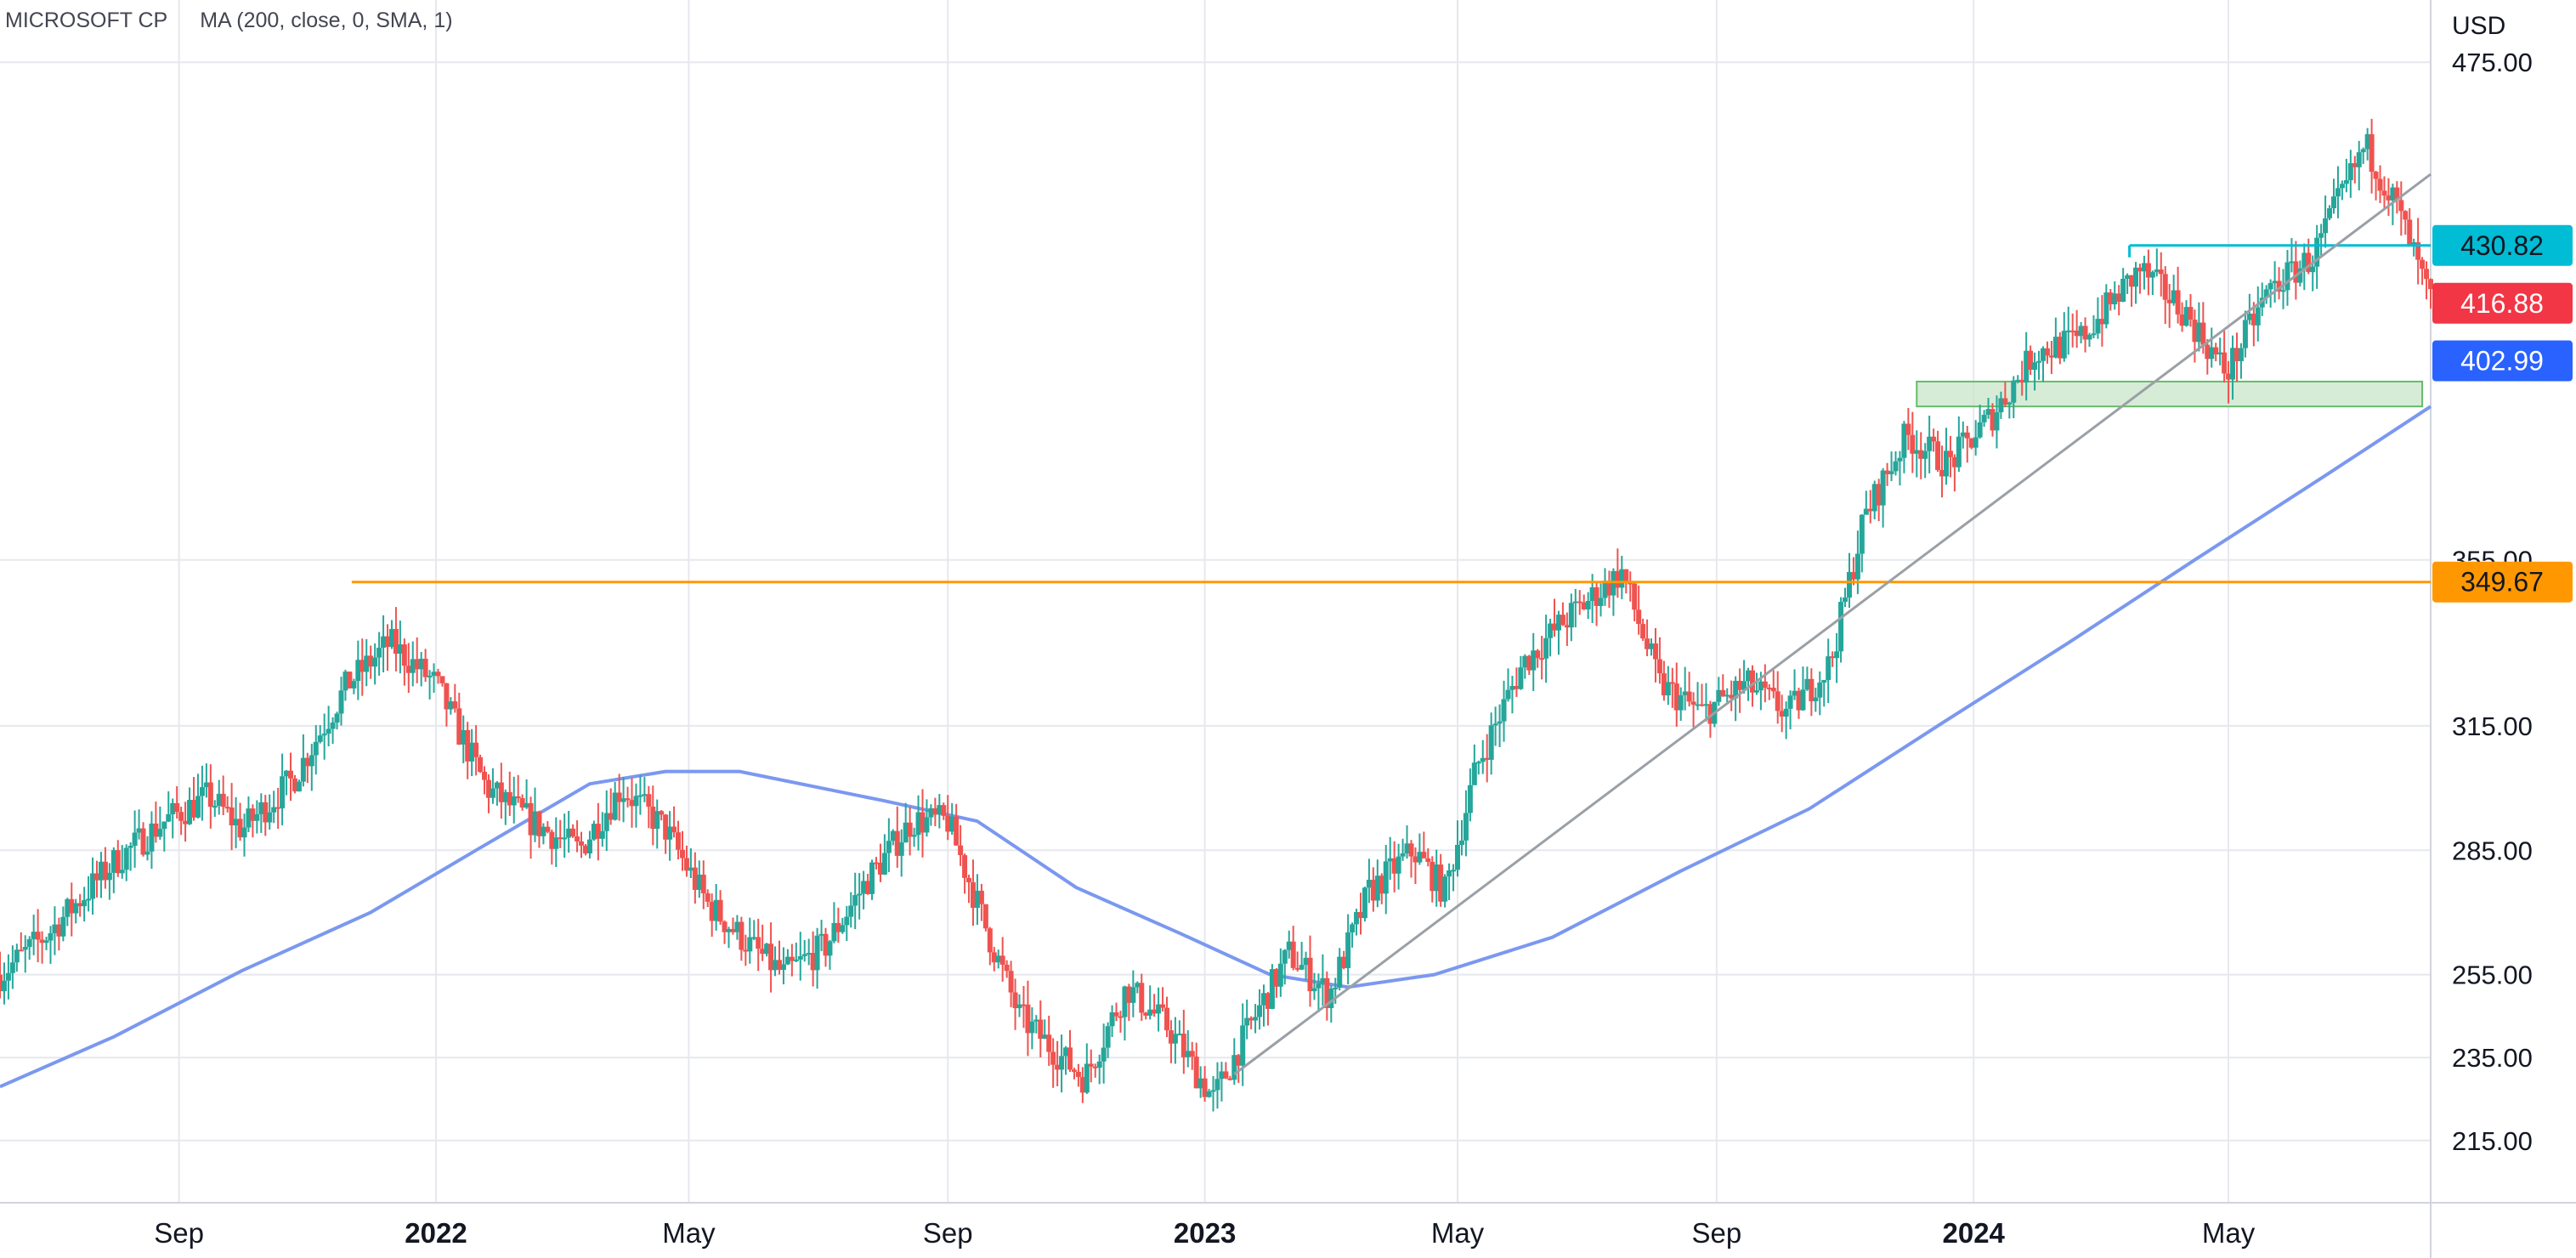 The width and height of the screenshot is (2576, 1258). I want to click on support-zone, so click(2170, 394).